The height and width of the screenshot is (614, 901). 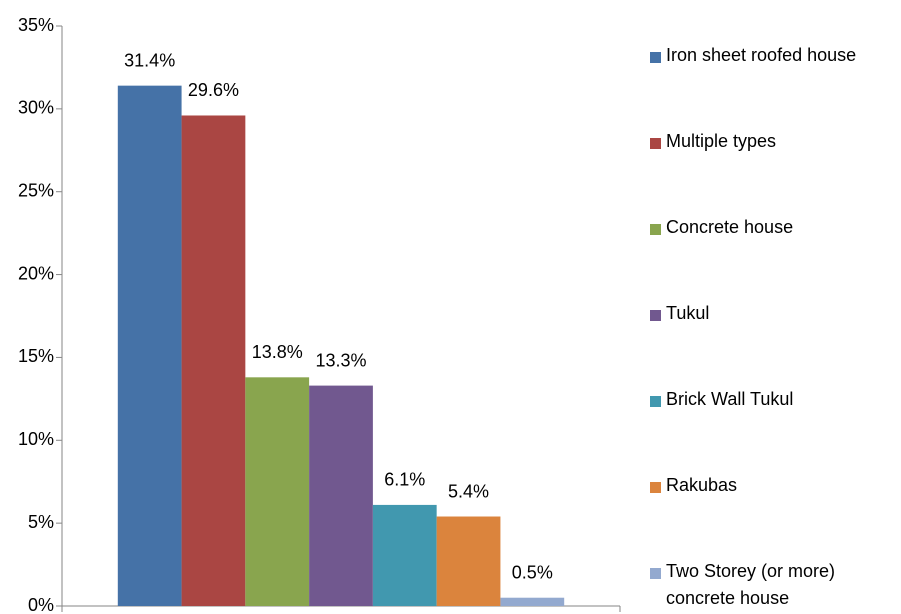 I want to click on legend-label: Brick Wall Tukul, so click(x=730, y=399).